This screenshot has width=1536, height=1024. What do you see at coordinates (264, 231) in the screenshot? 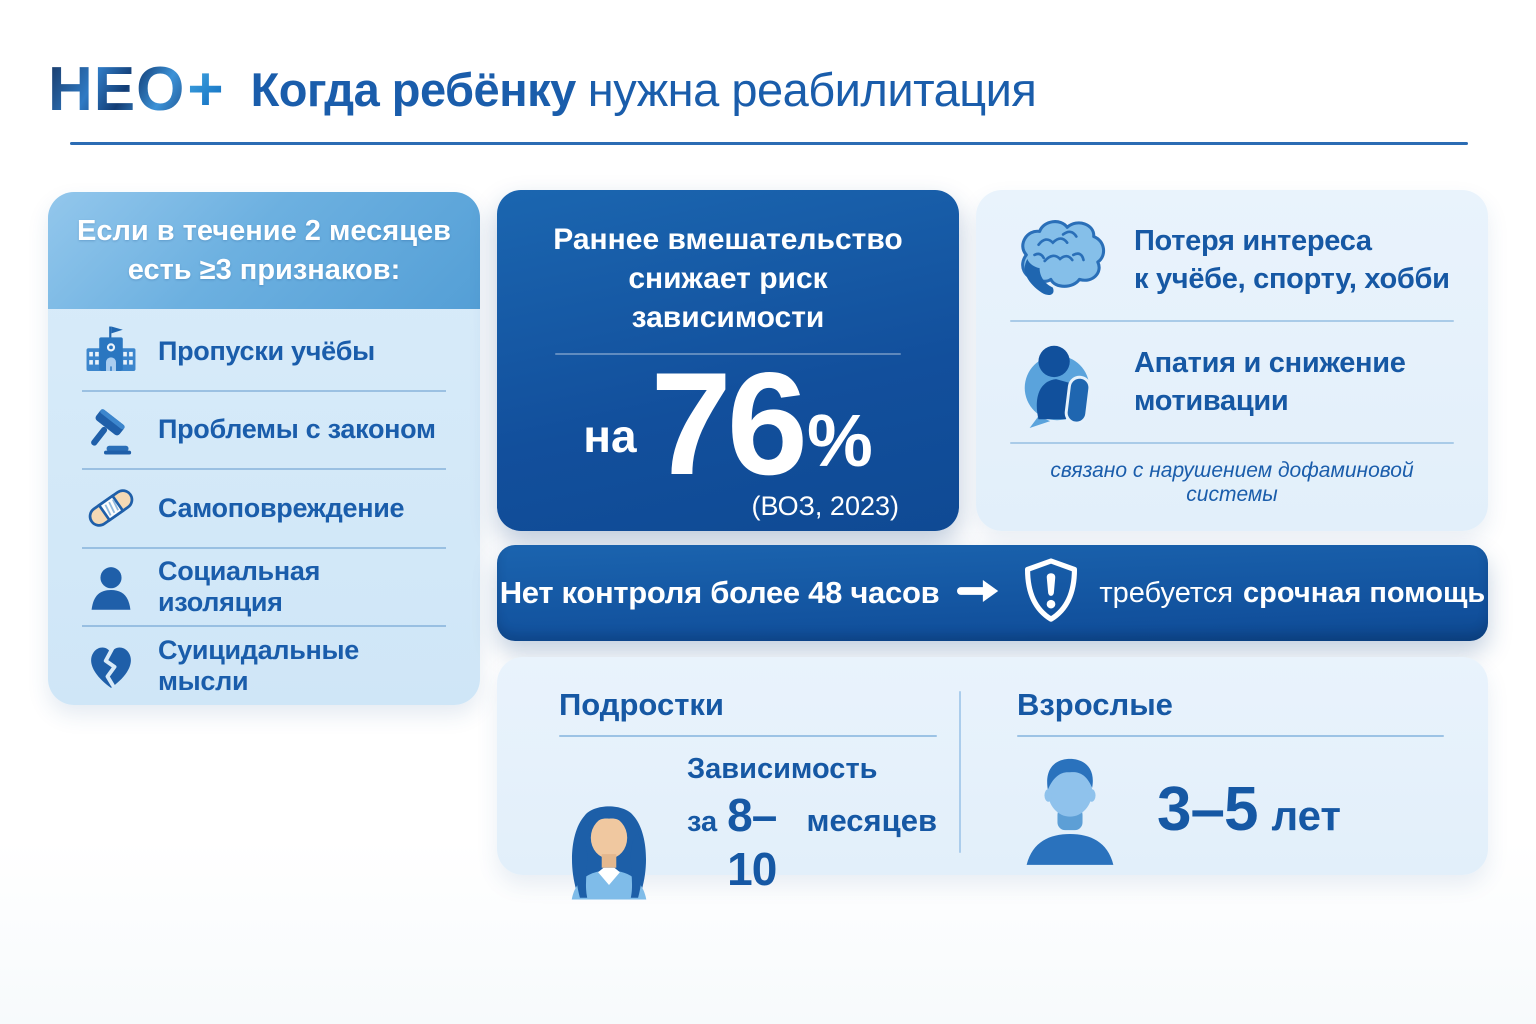
I see `criteria-heading-line1: Если в течение 2 месяцев` at bounding box center [264, 231].